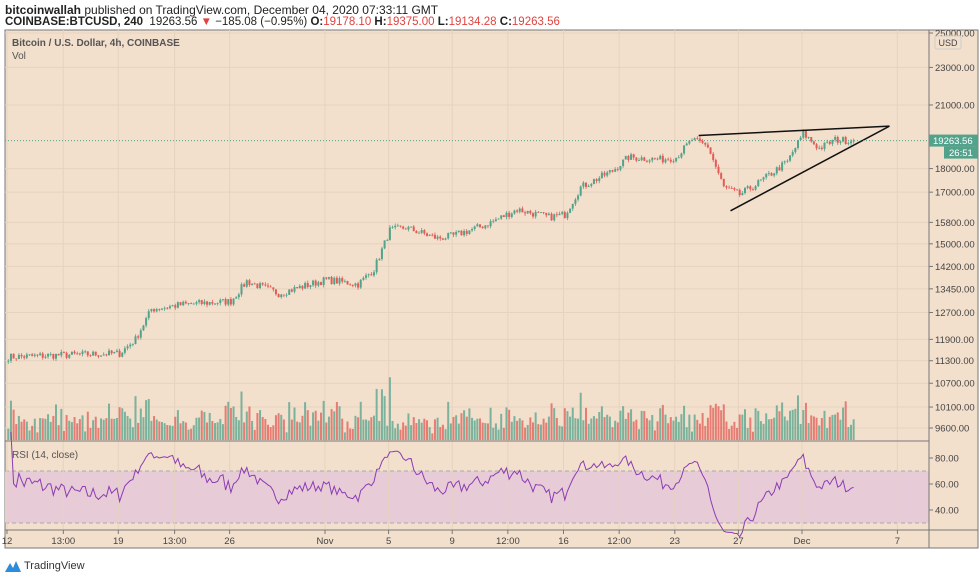 This screenshot has height=580, width=980. I want to click on y-tick-label: 18000.00, so click(955, 169).